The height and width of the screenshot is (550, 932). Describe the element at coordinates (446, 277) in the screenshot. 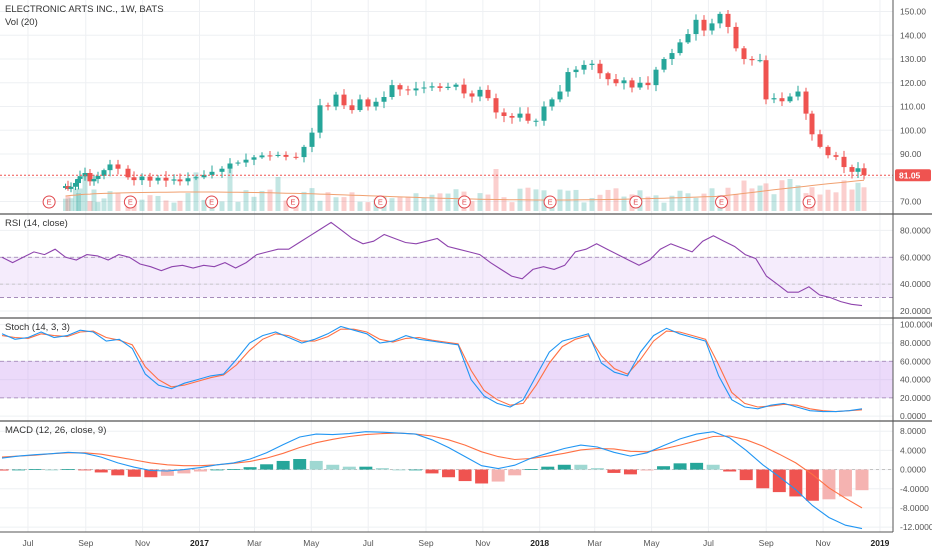

I see `rsi-band` at that location.